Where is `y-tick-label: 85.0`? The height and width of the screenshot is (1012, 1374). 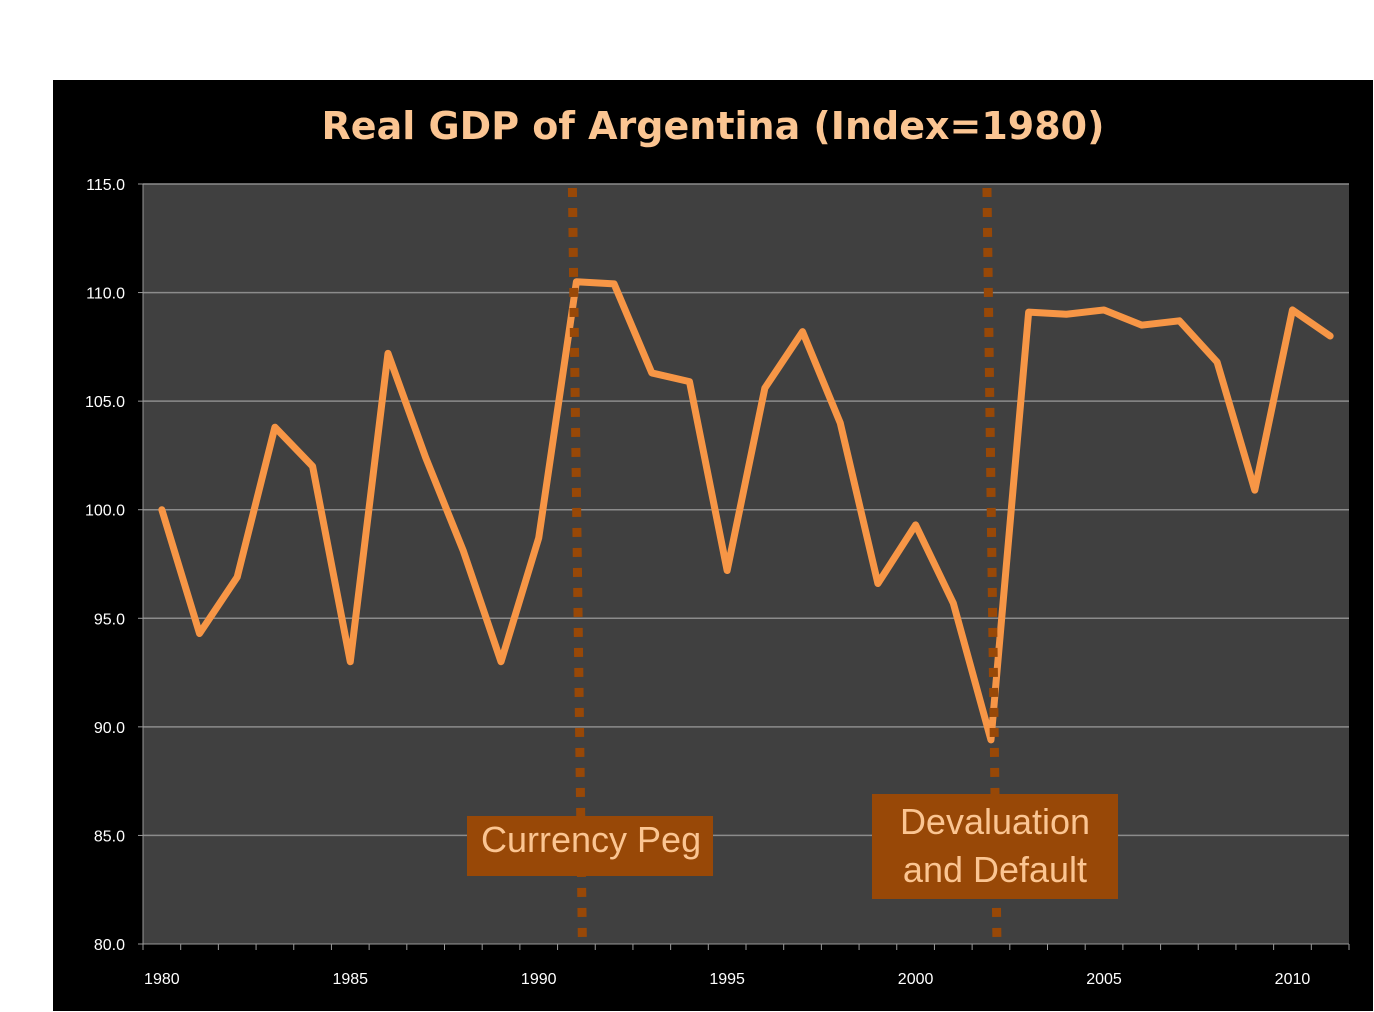
y-tick-label: 85.0 is located at coordinates (109, 836).